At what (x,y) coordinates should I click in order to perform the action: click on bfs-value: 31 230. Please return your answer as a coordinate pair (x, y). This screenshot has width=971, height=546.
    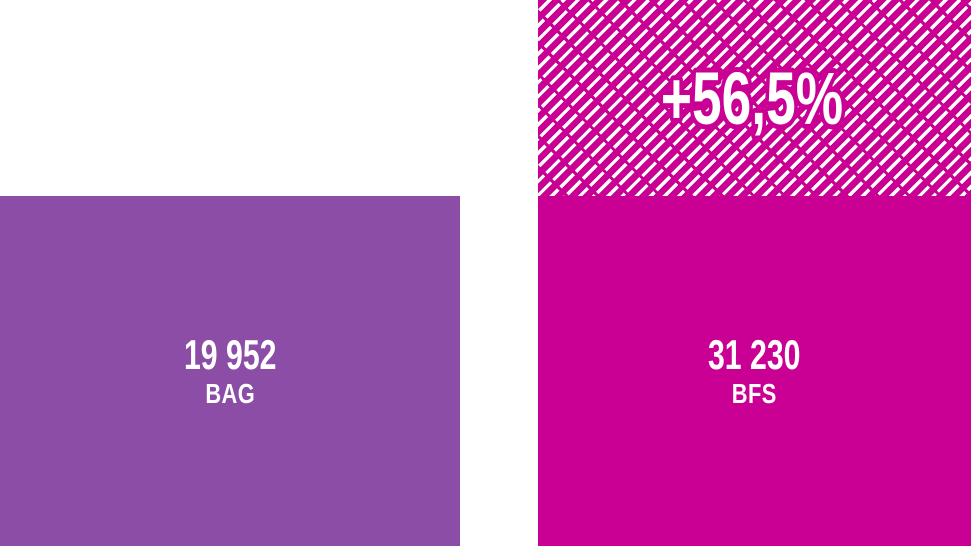
    Looking at the image, I should click on (754, 354).